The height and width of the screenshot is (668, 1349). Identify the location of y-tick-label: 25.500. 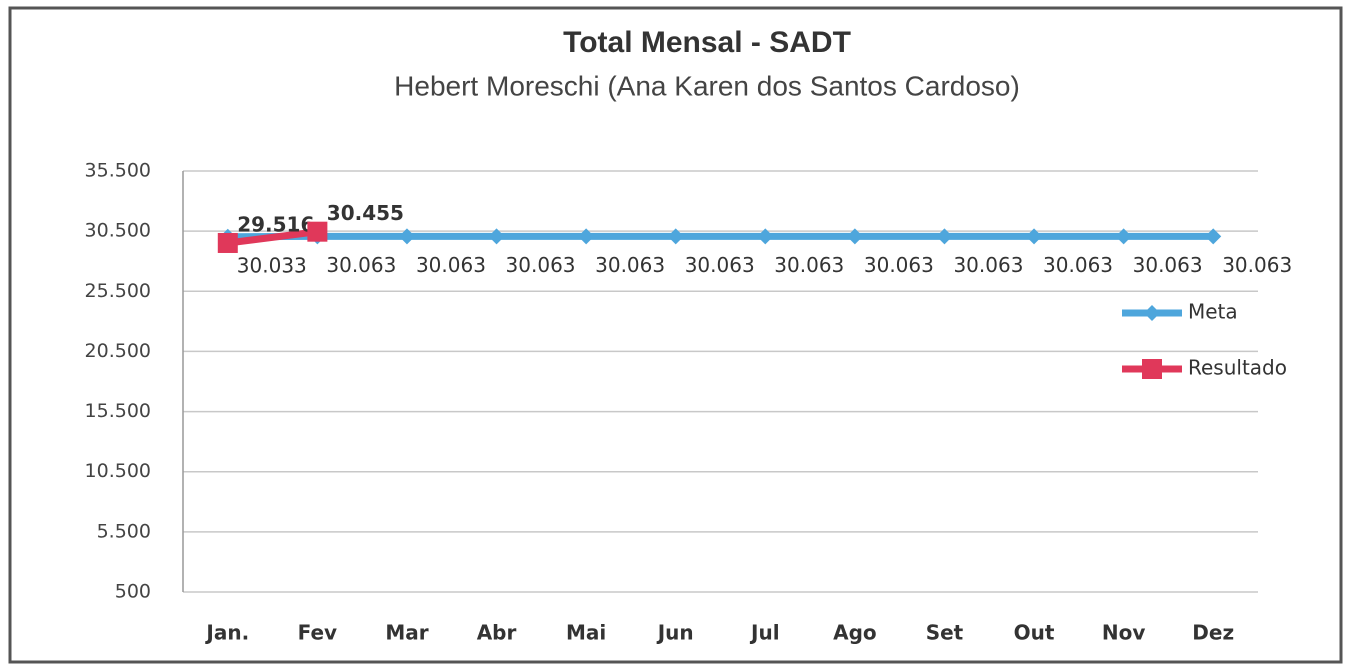
(118, 291).